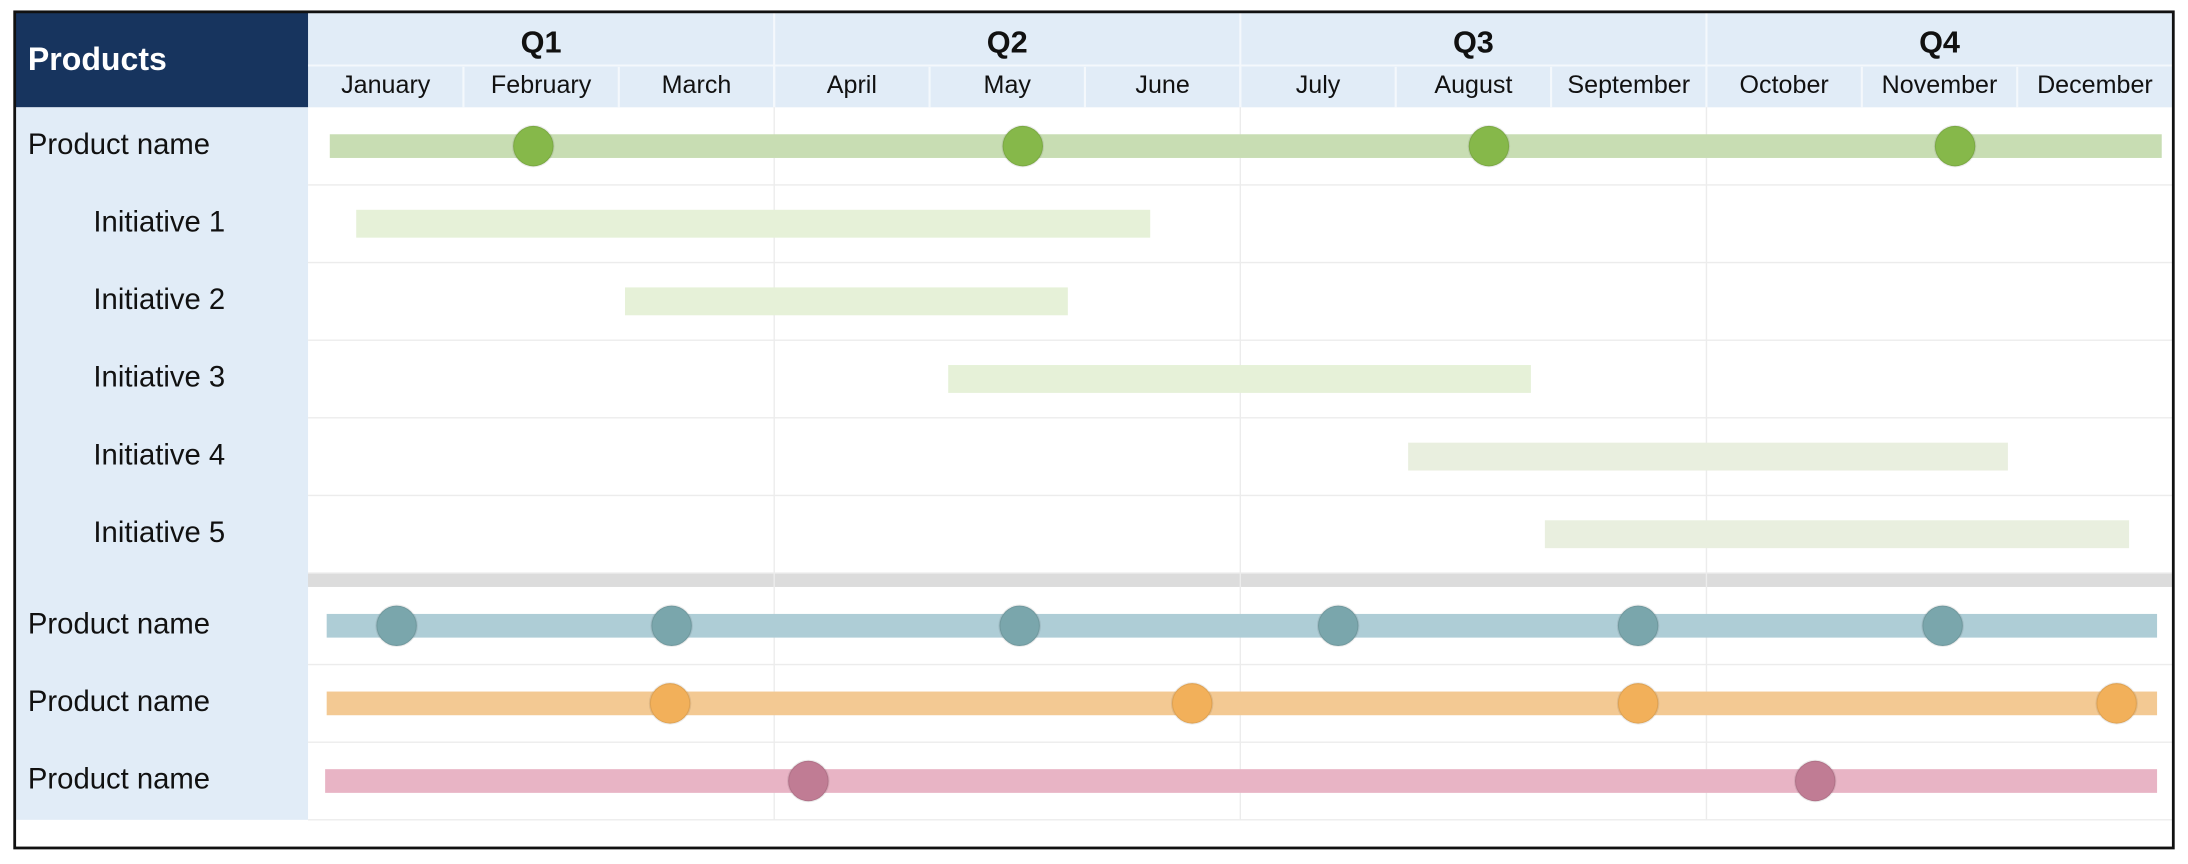  Describe the element at coordinates (1940, 85) in the screenshot. I see `month-label: November` at that location.